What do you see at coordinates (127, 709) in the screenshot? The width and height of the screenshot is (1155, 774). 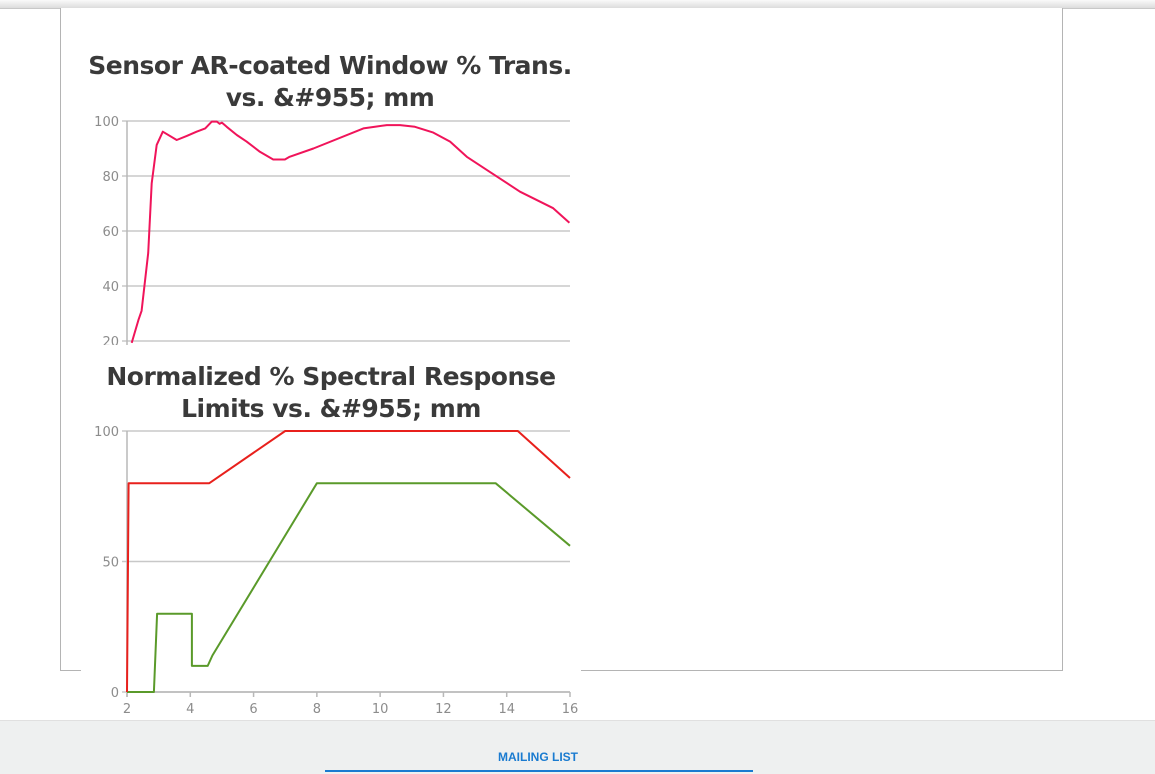 I see `x-tick-label: 2` at bounding box center [127, 709].